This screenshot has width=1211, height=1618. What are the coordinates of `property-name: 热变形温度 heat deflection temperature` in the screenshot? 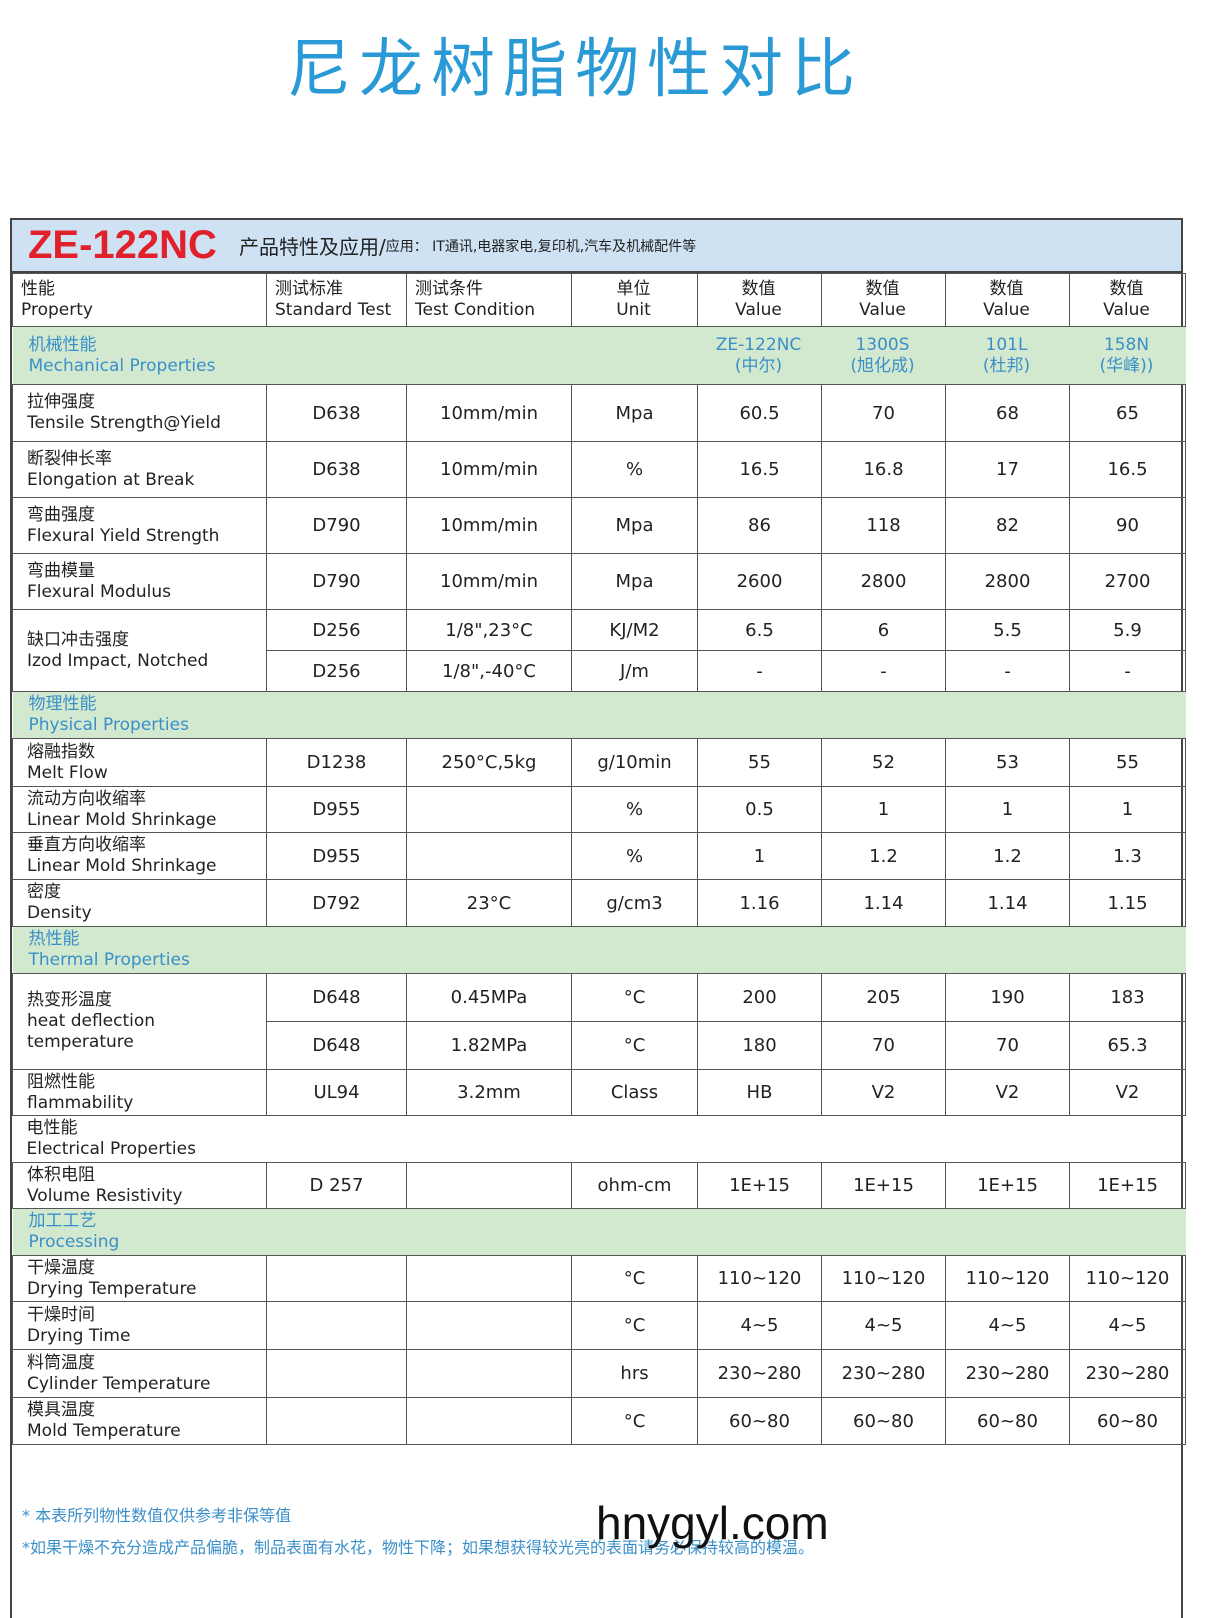 It's located at (139, 1021).